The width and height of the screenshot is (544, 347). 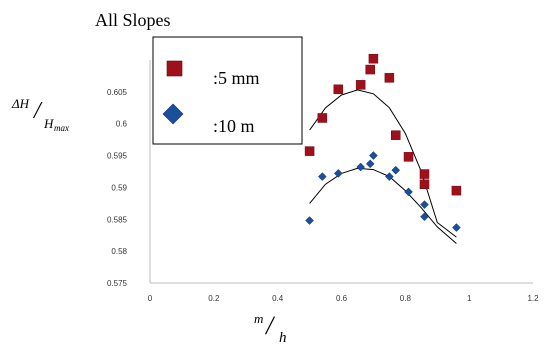 I want to click on svg-text: max, so click(x=61, y=128).